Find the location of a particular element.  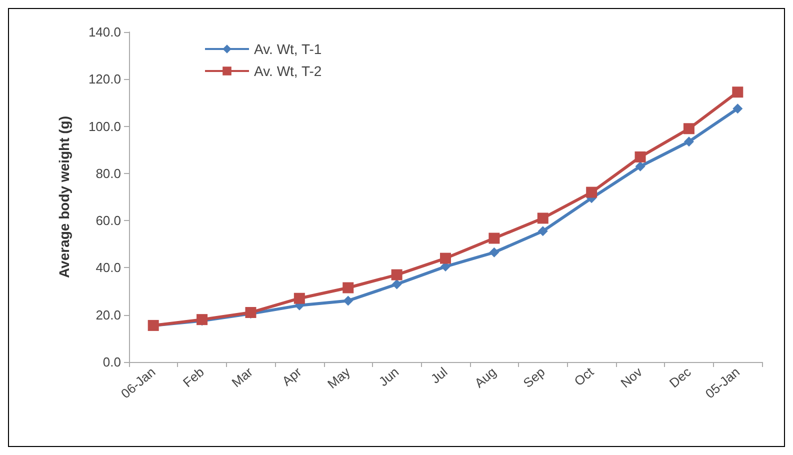

x-tick-label: Sep is located at coordinates (534, 377).